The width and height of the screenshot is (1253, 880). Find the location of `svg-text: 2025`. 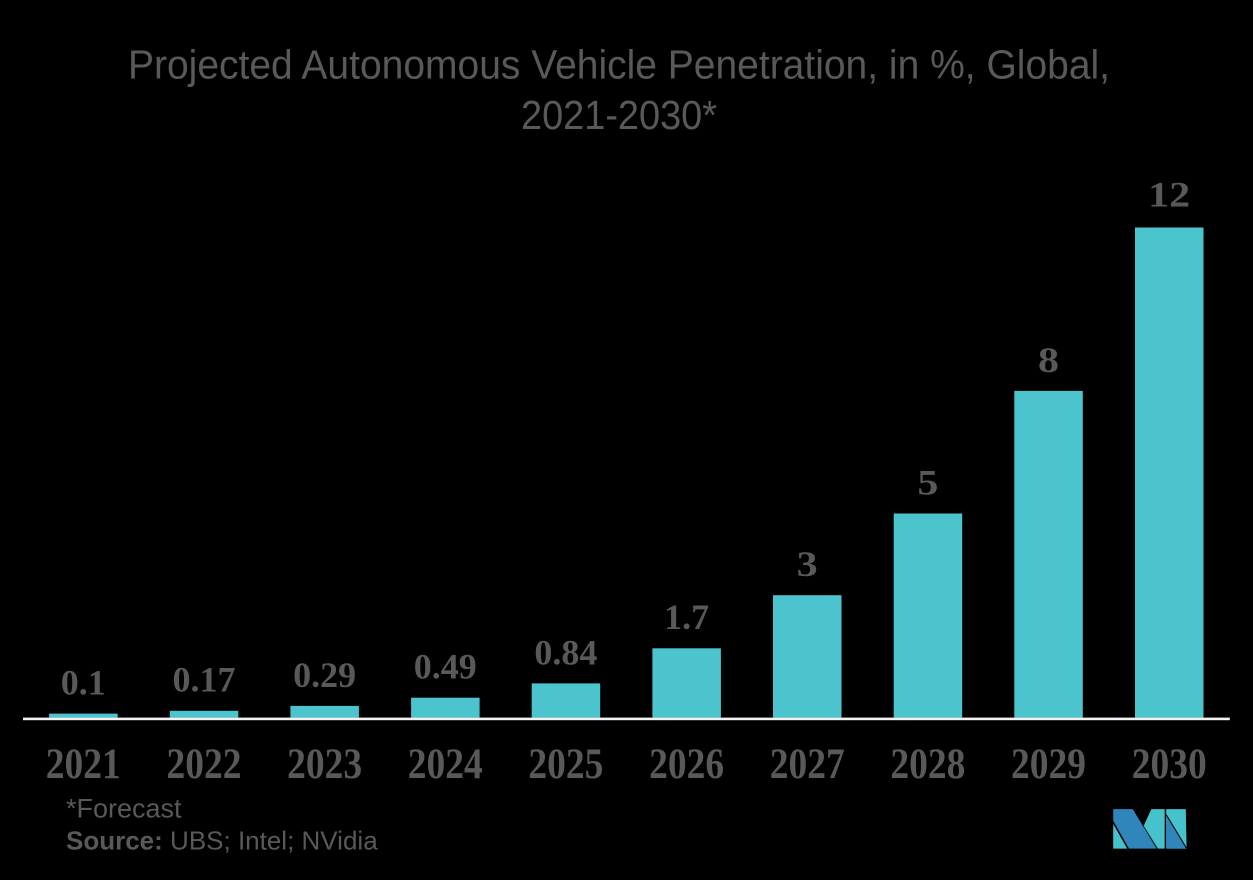

svg-text: 2025 is located at coordinates (565, 764).